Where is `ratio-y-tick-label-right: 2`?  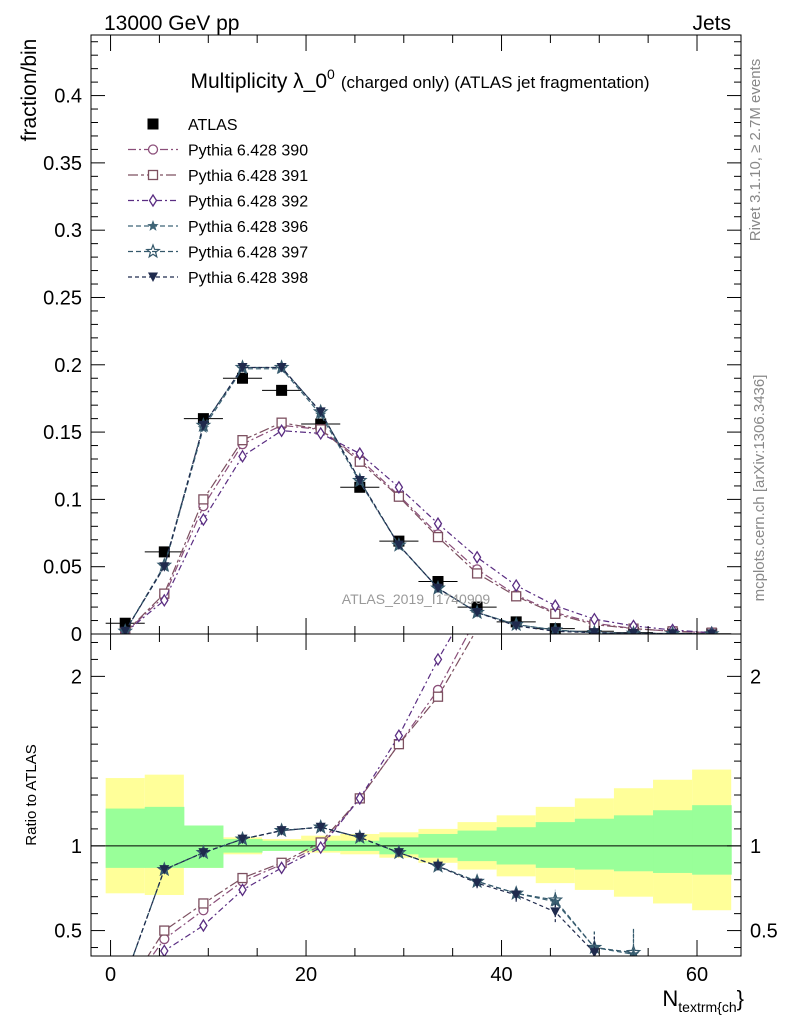
ratio-y-tick-label-right: 2 is located at coordinates (755, 677).